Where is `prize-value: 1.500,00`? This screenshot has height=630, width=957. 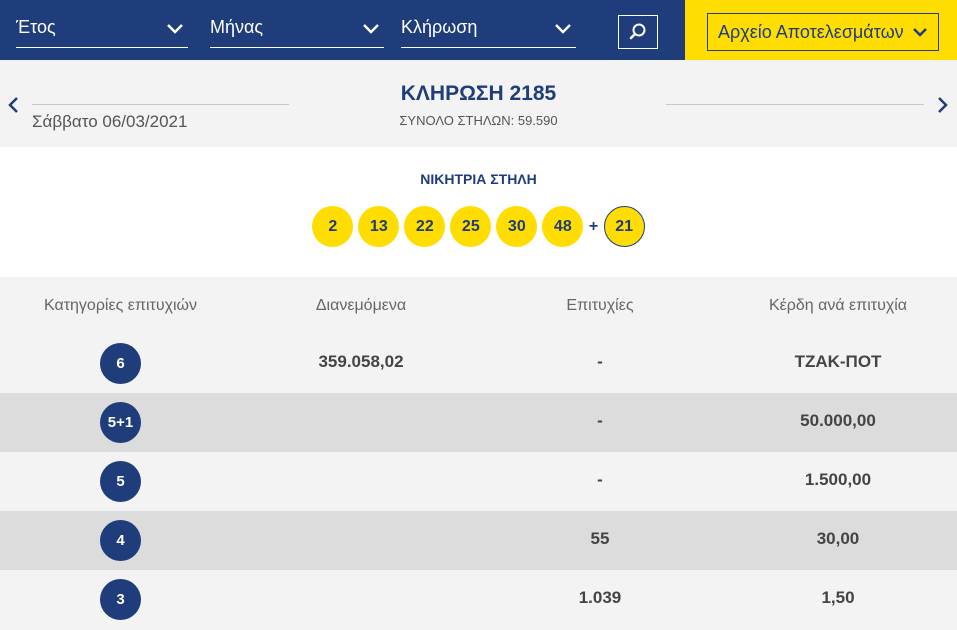 prize-value: 1.500,00 is located at coordinates (838, 479).